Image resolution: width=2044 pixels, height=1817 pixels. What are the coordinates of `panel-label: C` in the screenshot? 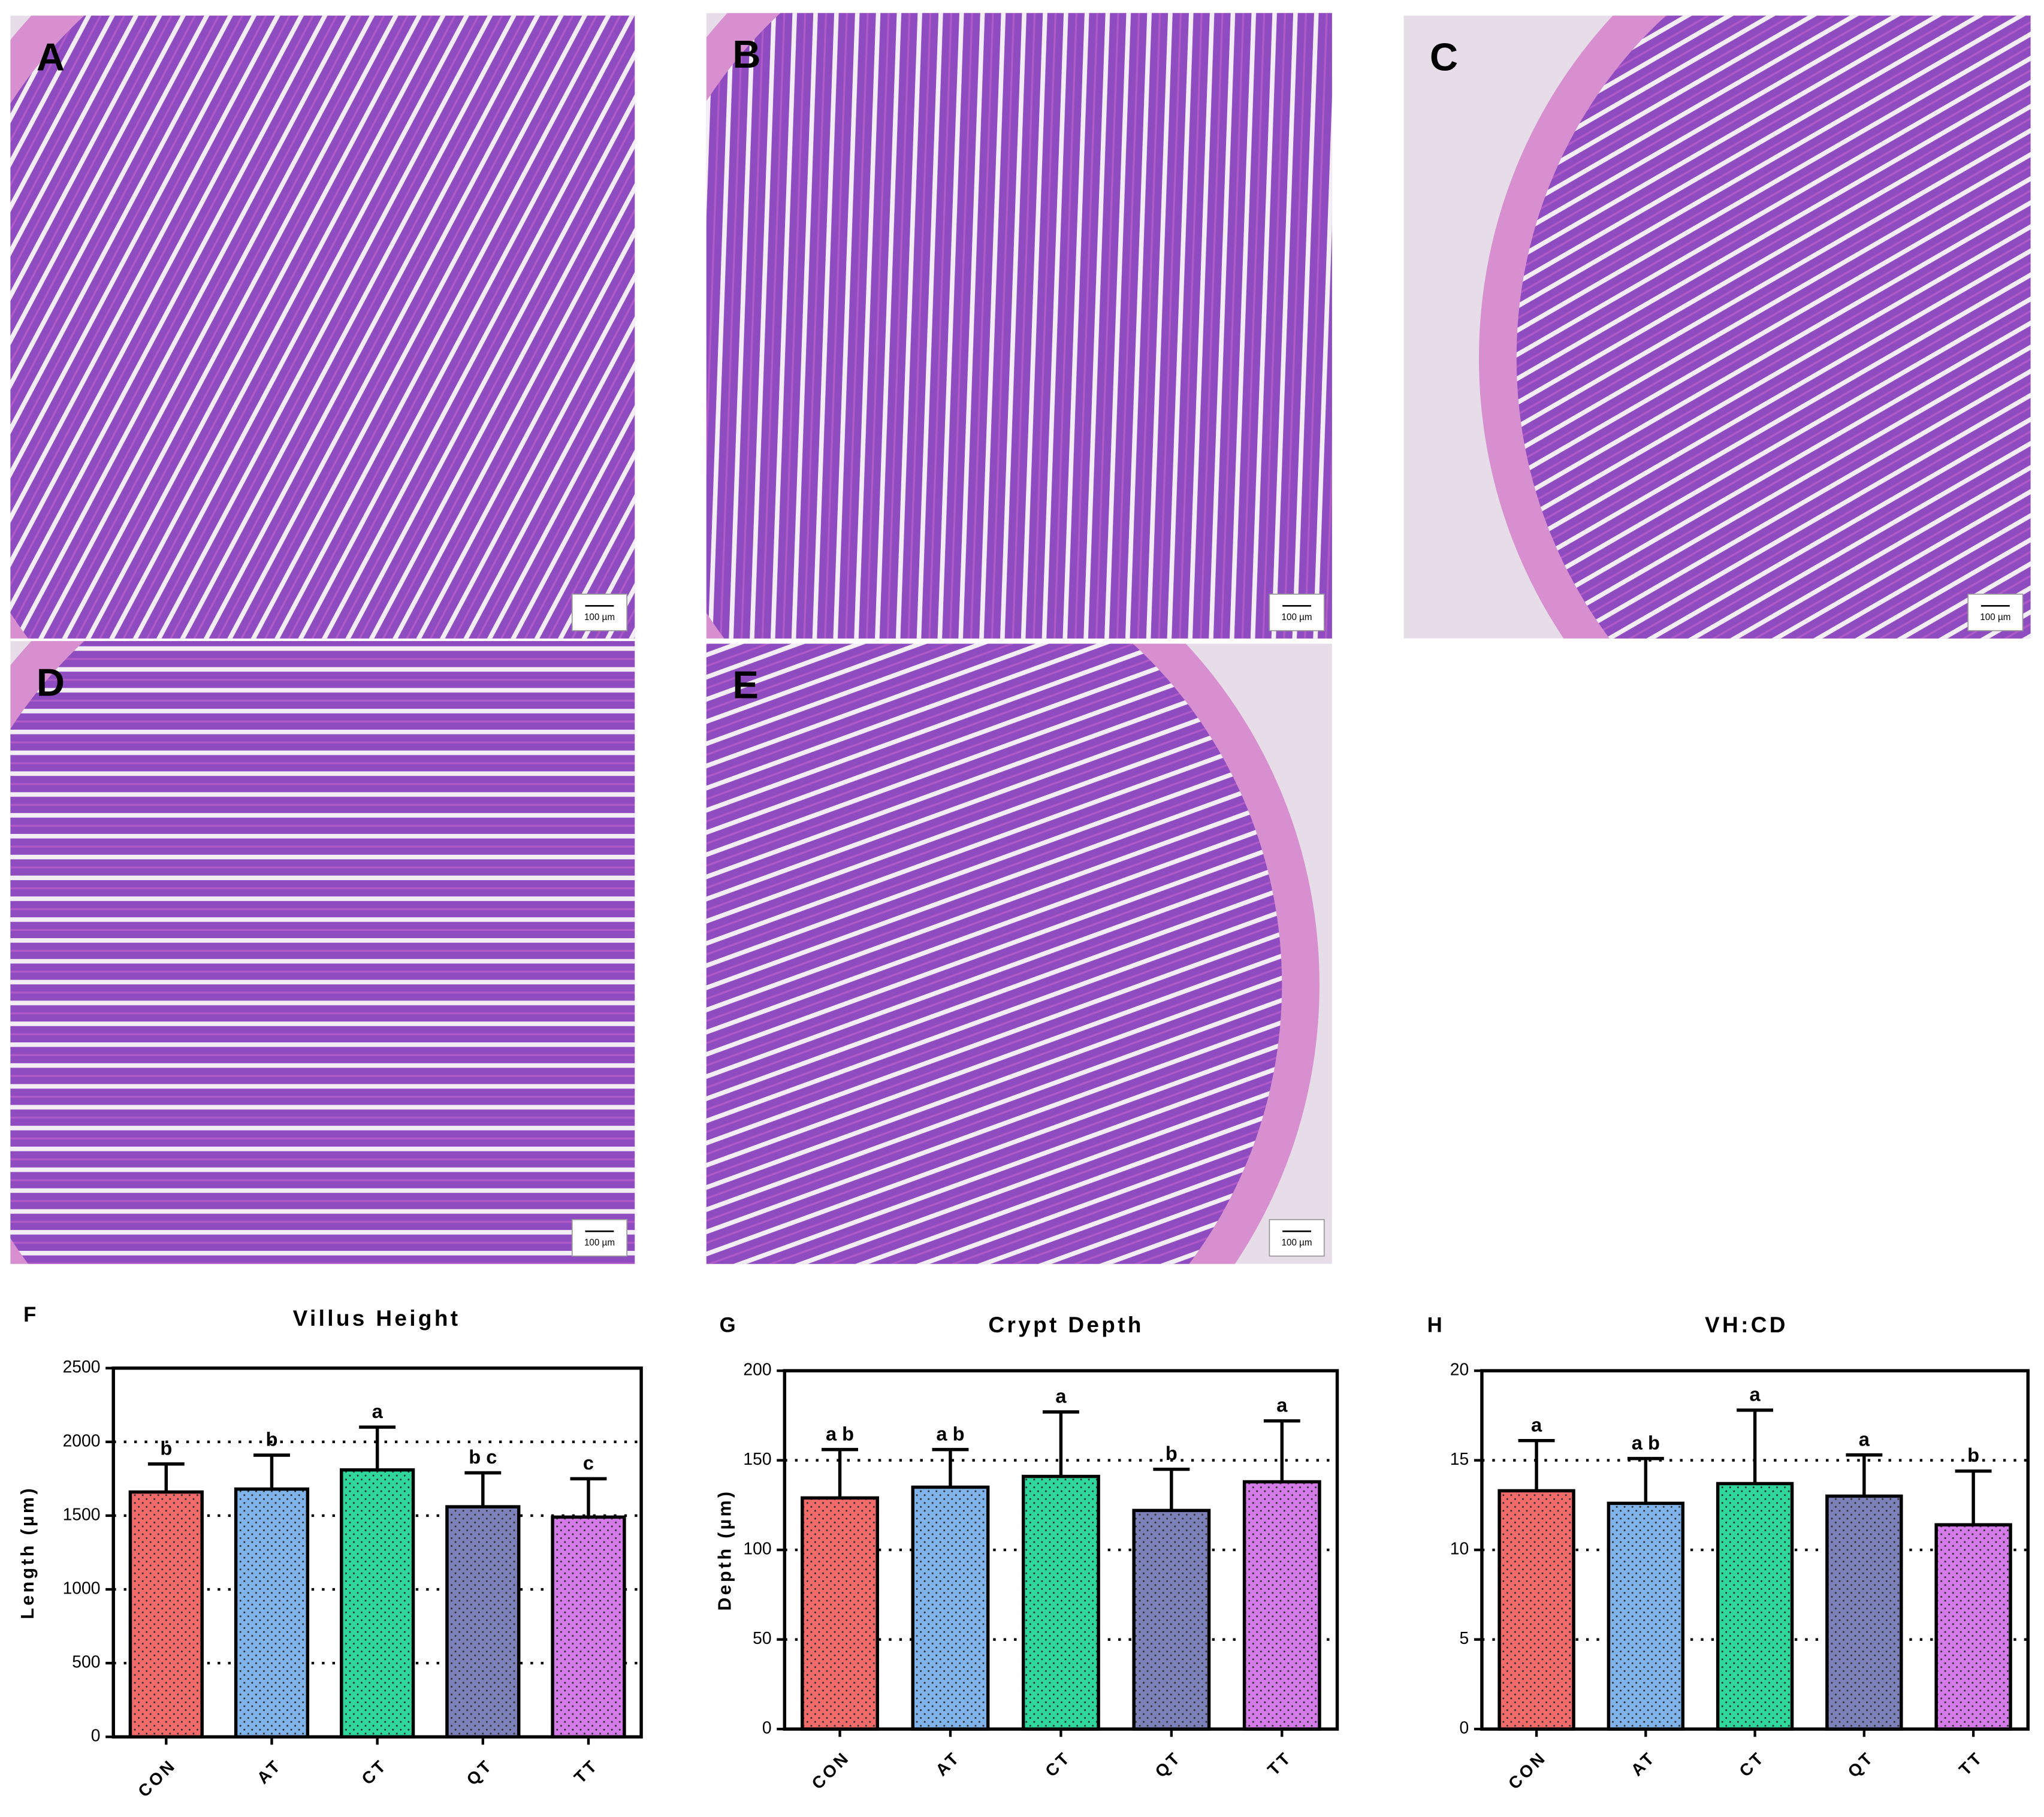 It's located at (1444, 56).